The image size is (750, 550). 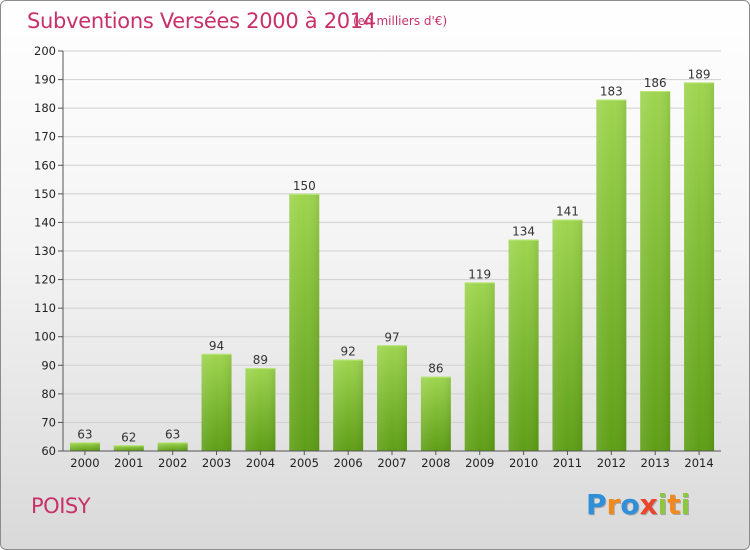 What do you see at coordinates (435, 369) in the screenshot?
I see `value-label-2008: 86` at bounding box center [435, 369].